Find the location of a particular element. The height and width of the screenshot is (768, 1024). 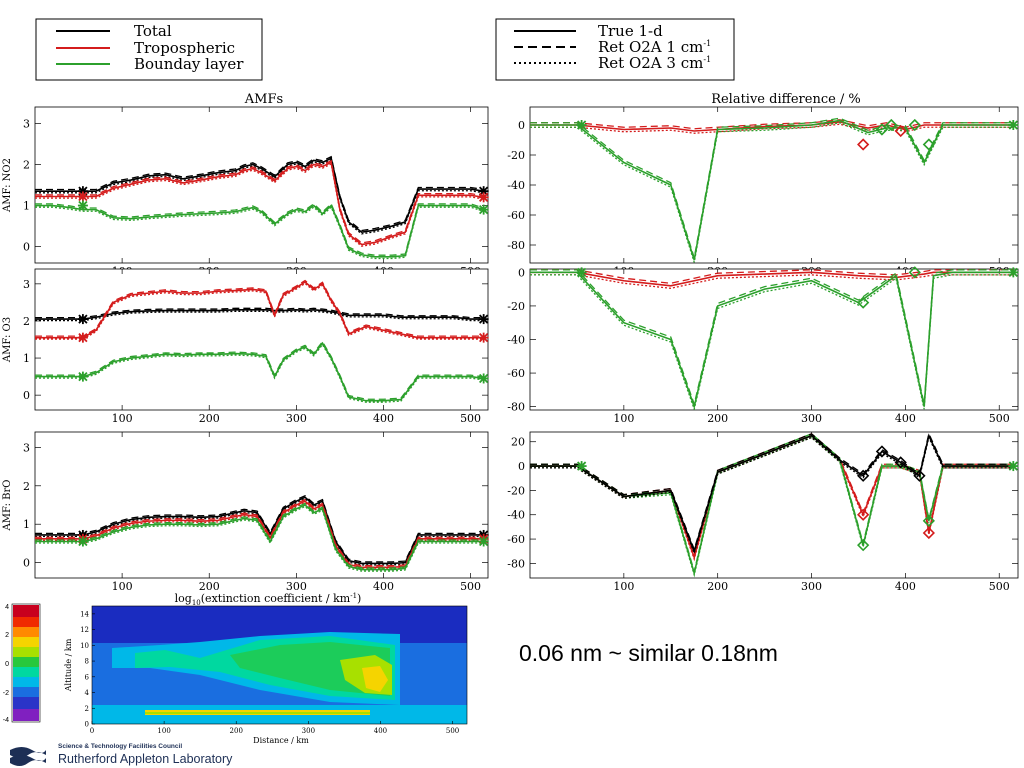

colorbar-tick-m4: -4 is located at coordinates (6, 720).